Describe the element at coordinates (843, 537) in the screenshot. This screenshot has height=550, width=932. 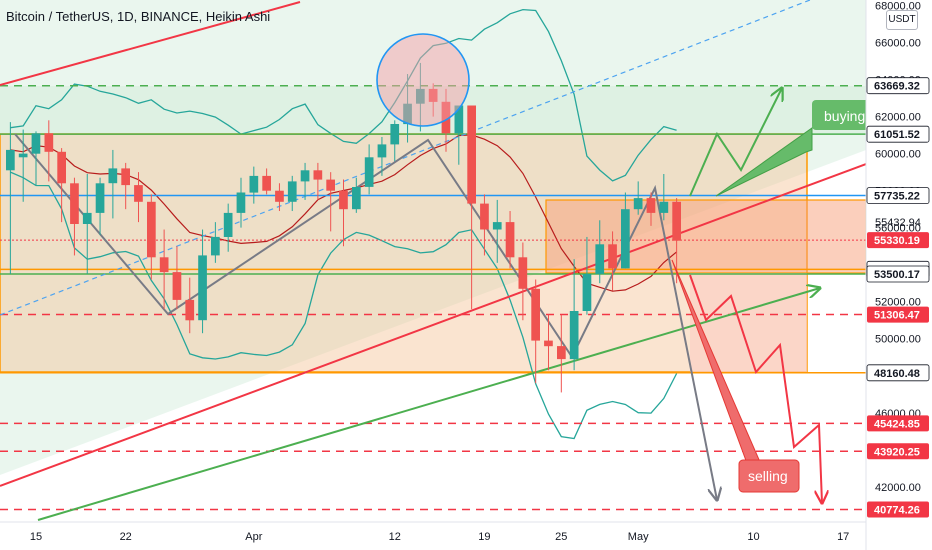
I see `x-tick-label: 17` at that location.